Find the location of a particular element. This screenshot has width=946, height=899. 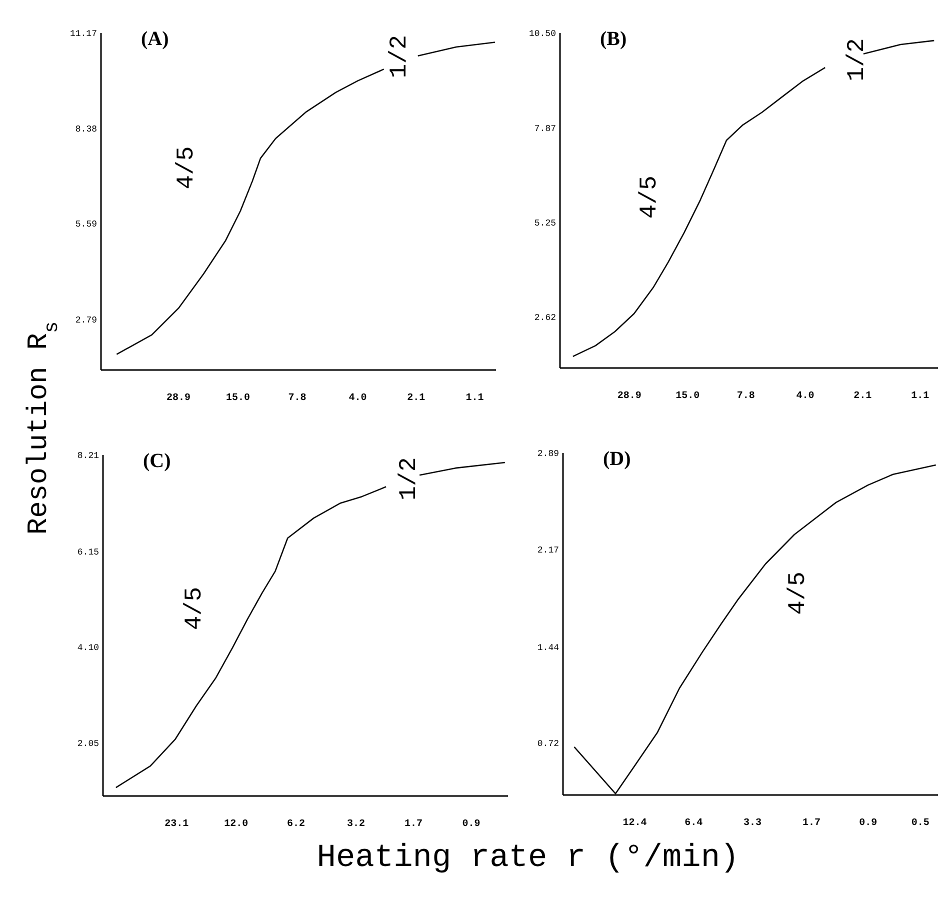

y-tick-label: 6.15 is located at coordinates (88, 552).